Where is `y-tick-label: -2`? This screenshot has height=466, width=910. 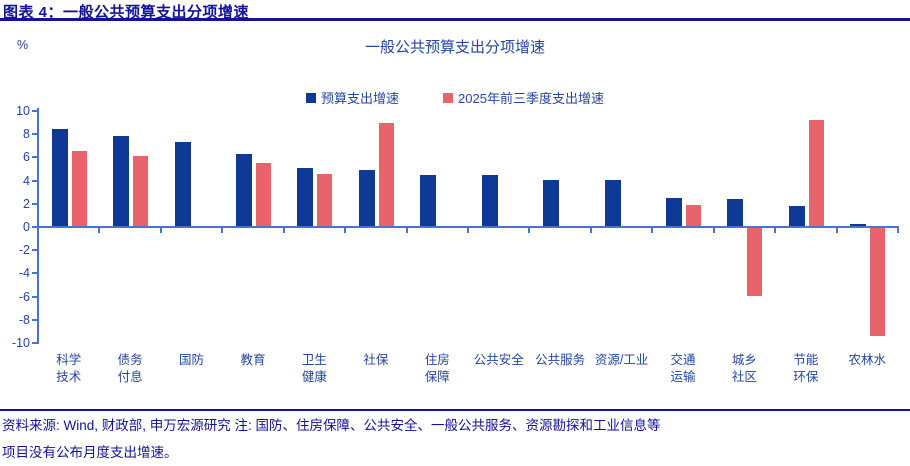
y-tick-label: -2 is located at coordinates (24, 250).